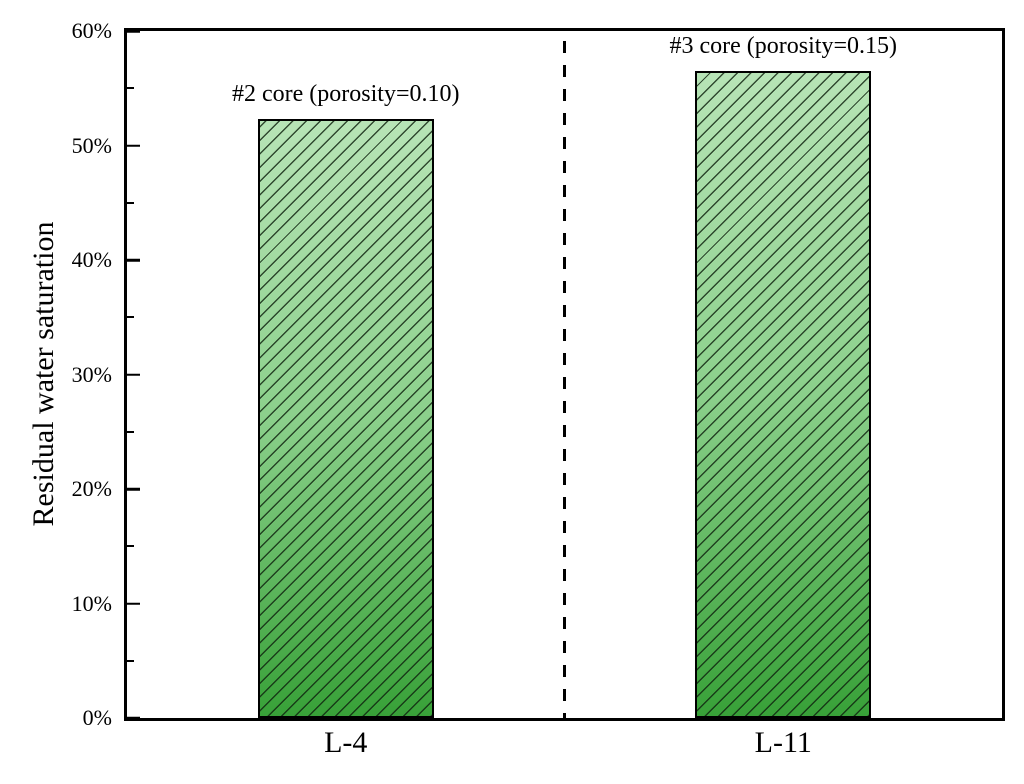 This screenshot has height=784, width=1024. Describe the element at coordinates (783, 45) in the screenshot. I see `bar-annotation: #3 core (porosity=0.15)` at that location.